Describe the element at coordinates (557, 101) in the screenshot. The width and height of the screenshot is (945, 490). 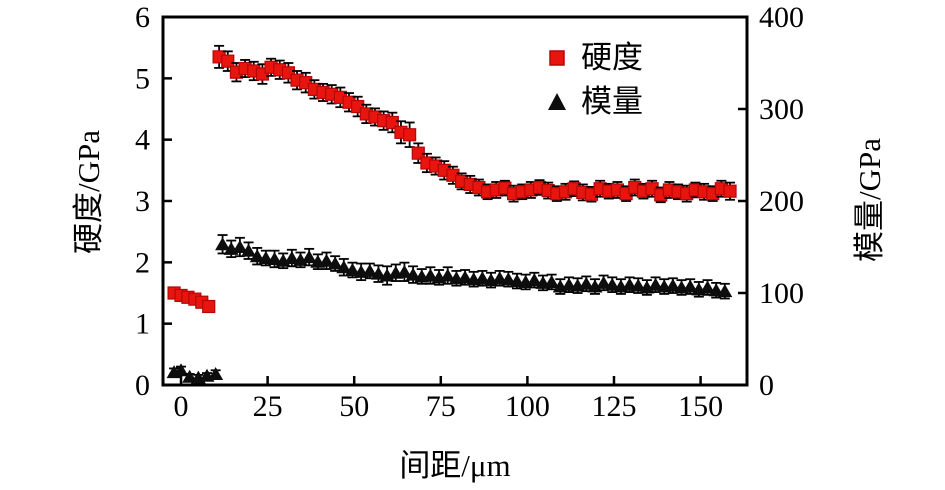
I see `modulus-triangle-icon` at that location.